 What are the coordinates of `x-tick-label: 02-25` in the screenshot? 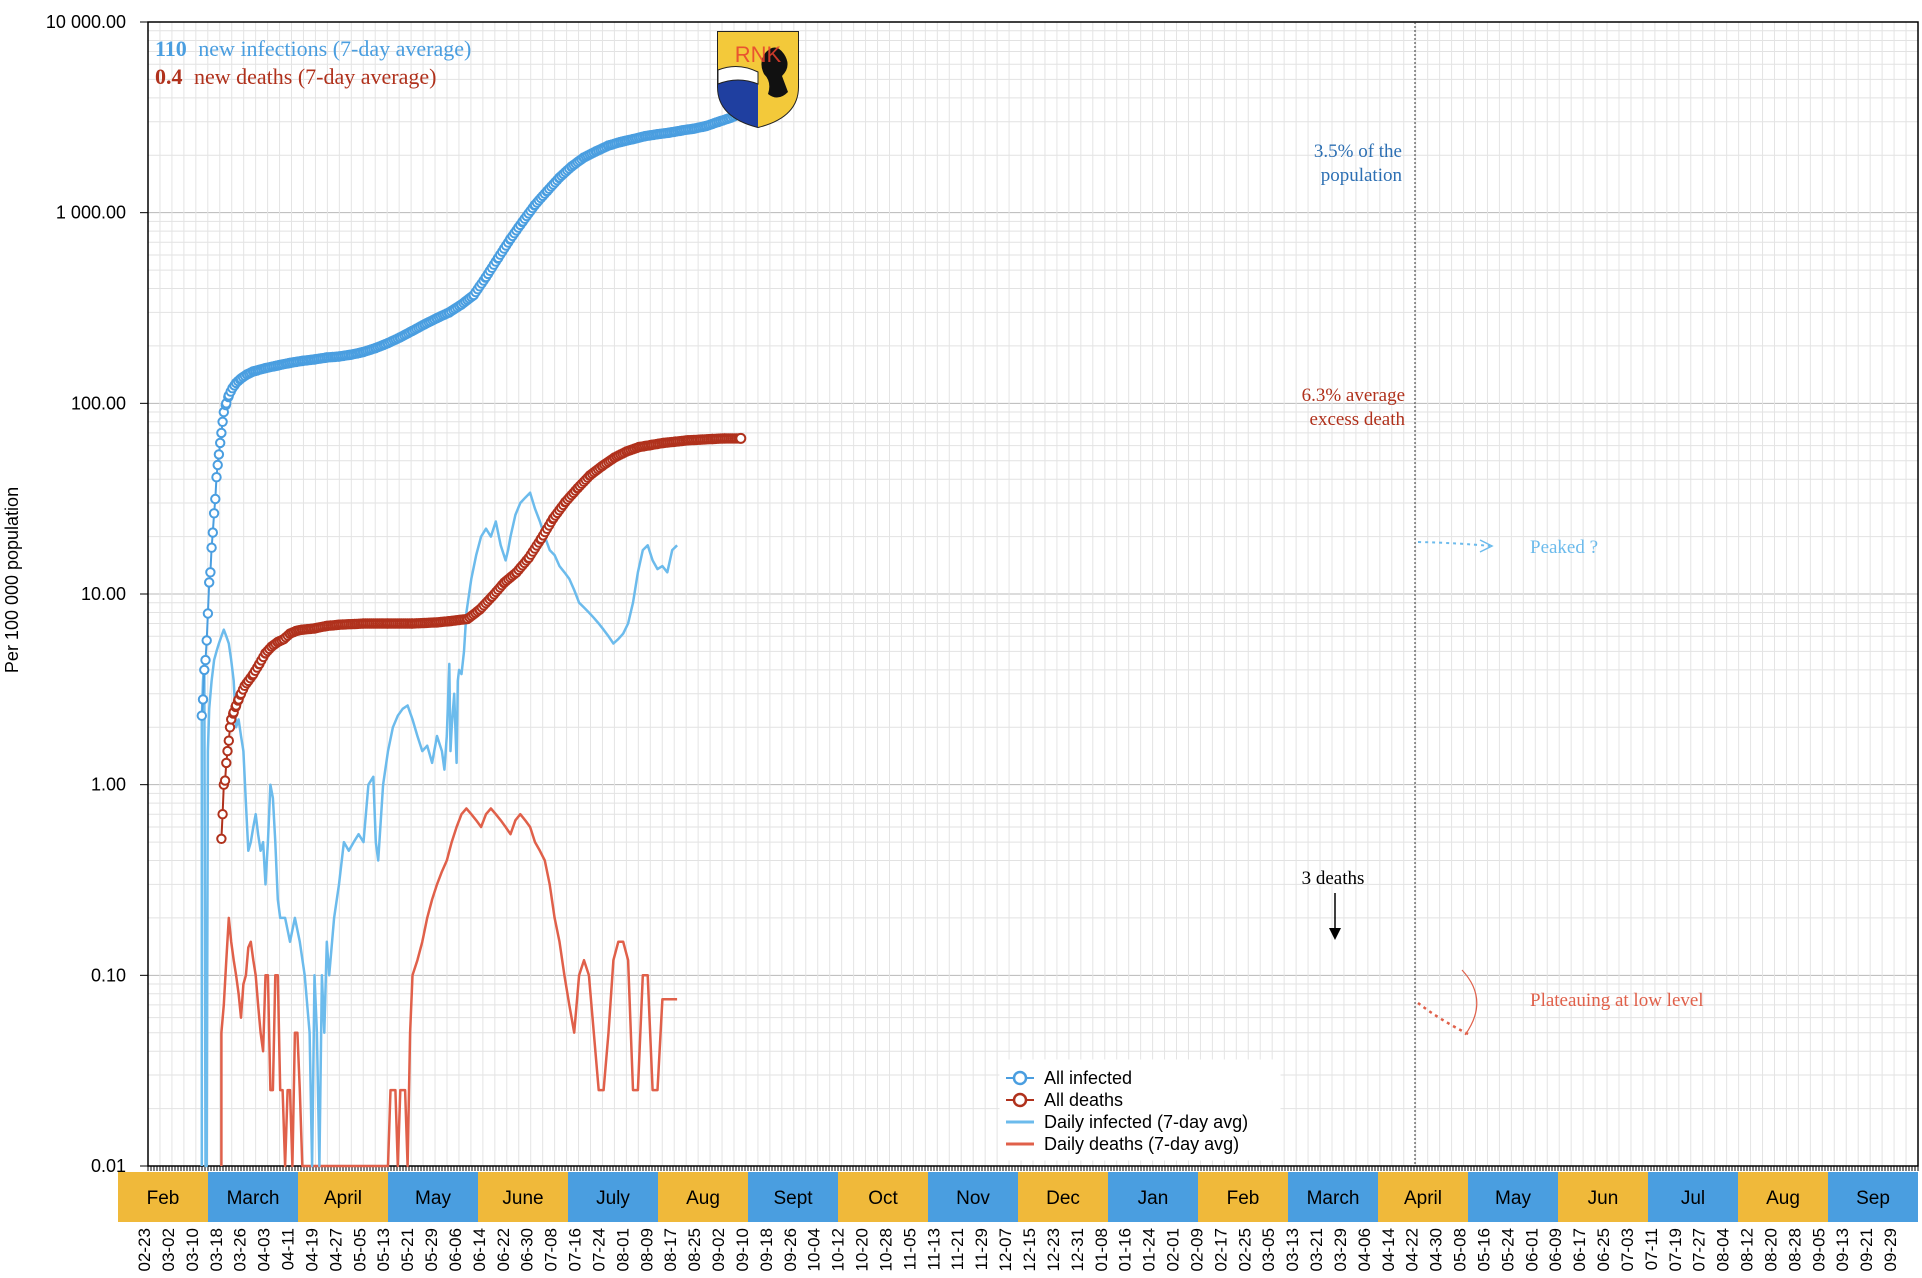 It's located at (1244, 1249).